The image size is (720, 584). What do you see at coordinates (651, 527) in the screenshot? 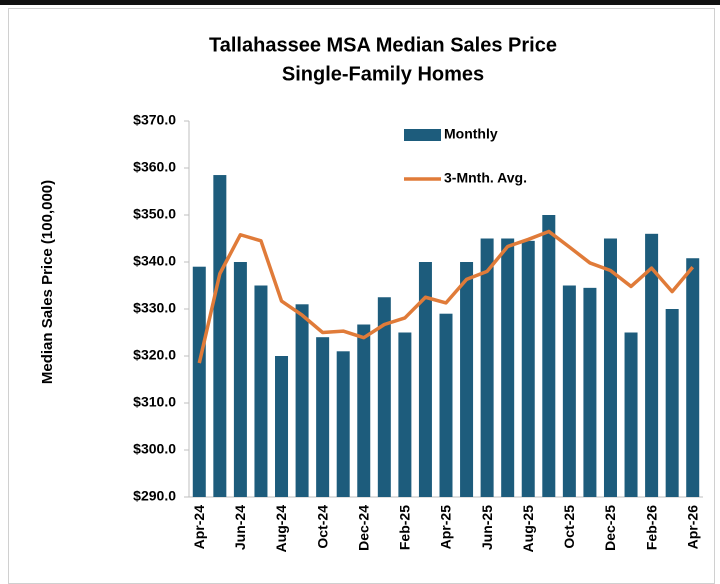
I see `x-tick-label: Feb-26` at bounding box center [651, 527].